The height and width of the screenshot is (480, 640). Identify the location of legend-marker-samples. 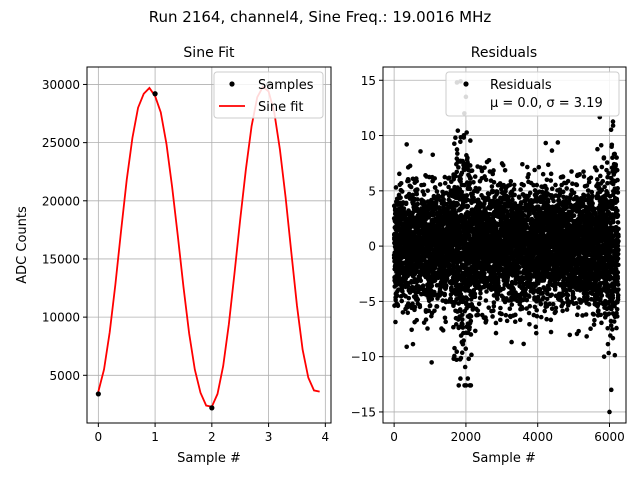
(232, 84).